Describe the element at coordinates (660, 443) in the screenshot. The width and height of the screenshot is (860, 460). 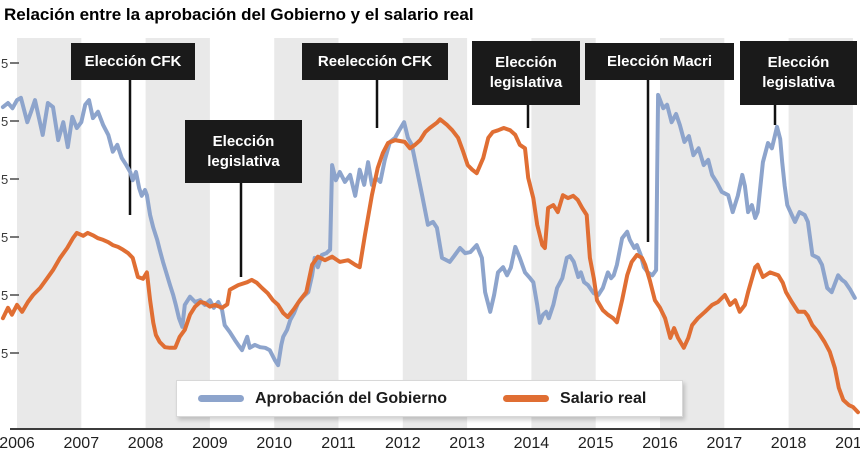
I see `x-tick-label: 2016` at that location.